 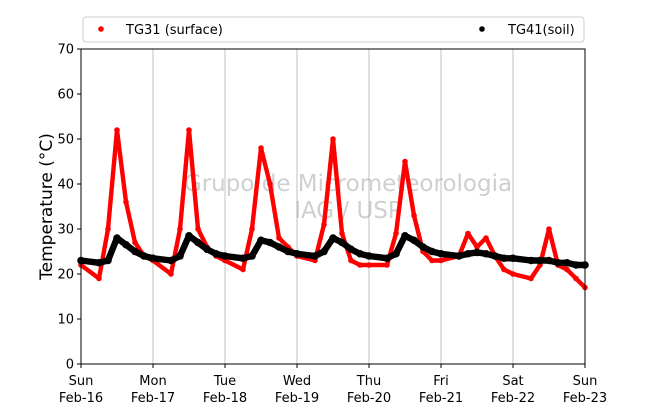 What do you see at coordinates (65, 275) in the screenshot?
I see `y-tick-label: 20` at bounding box center [65, 275].